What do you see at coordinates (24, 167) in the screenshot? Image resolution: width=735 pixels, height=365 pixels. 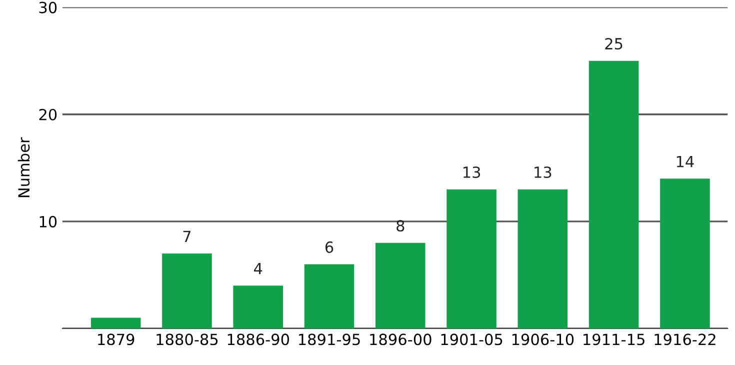 I see `y-axis-title: Number` at bounding box center [24, 167].